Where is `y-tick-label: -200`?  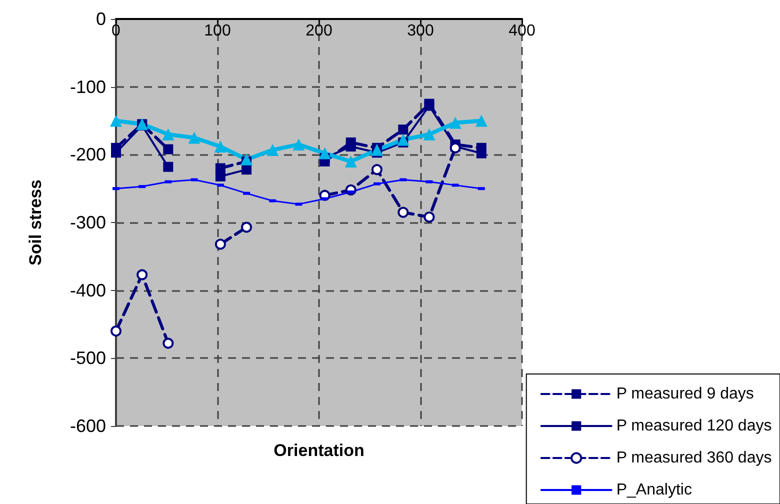
y-tick-label: -200 is located at coordinates (88, 154).